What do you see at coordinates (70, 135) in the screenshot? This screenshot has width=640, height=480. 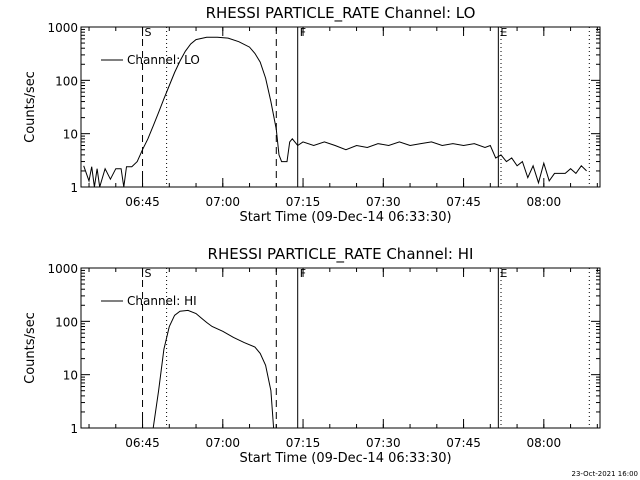 I see `chart1-y-tick-label-2: 10` at bounding box center [70, 135].